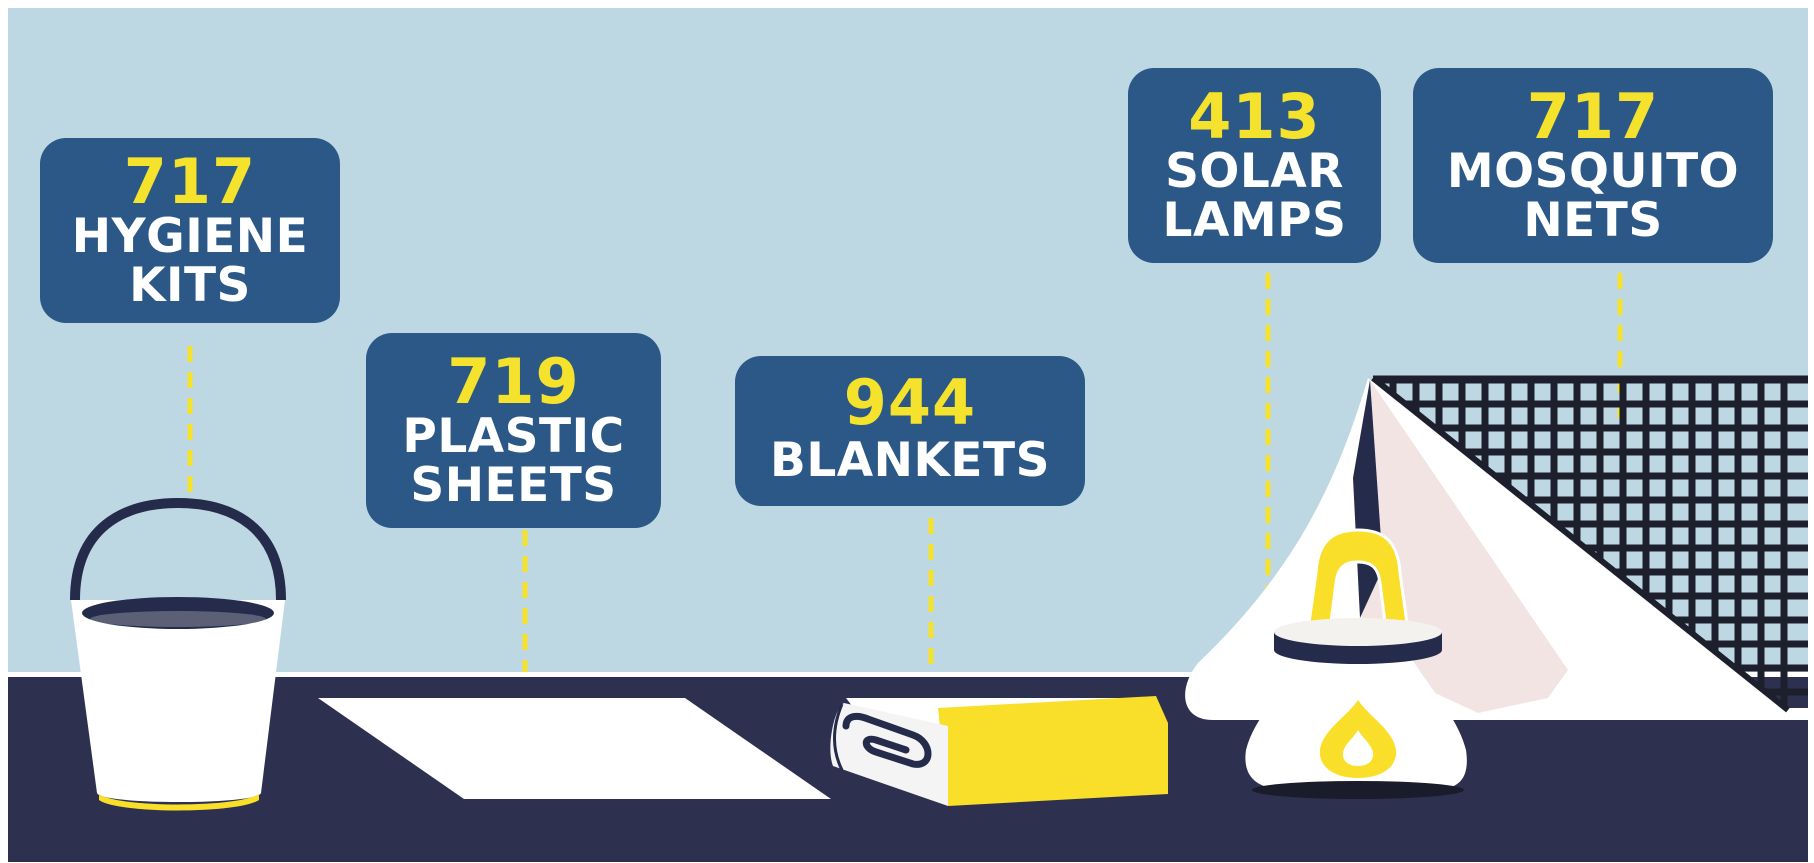 This screenshot has width=1814, height=863. I want to click on label-hygiene-kits: 717 HYGIENE KITS, so click(190, 230).